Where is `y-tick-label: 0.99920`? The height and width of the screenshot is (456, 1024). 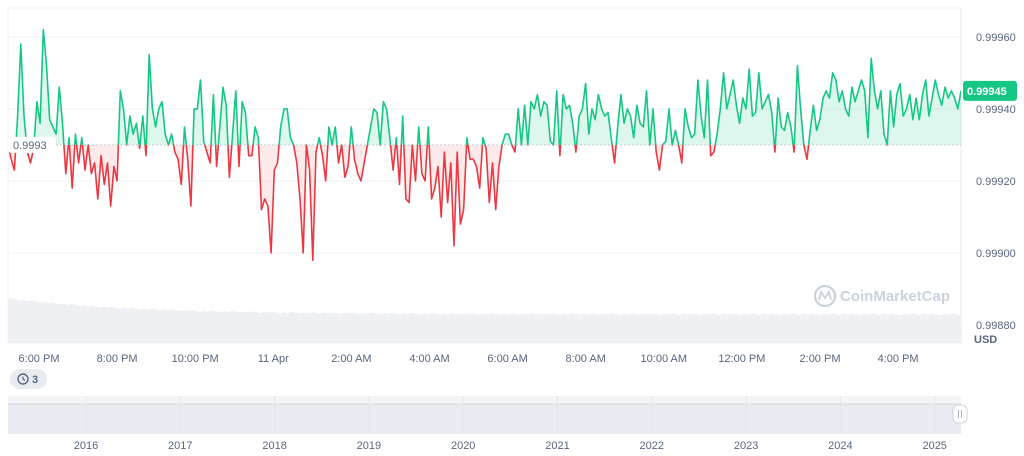 y-tick-label: 0.99920 is located at coordinates (996, 182).